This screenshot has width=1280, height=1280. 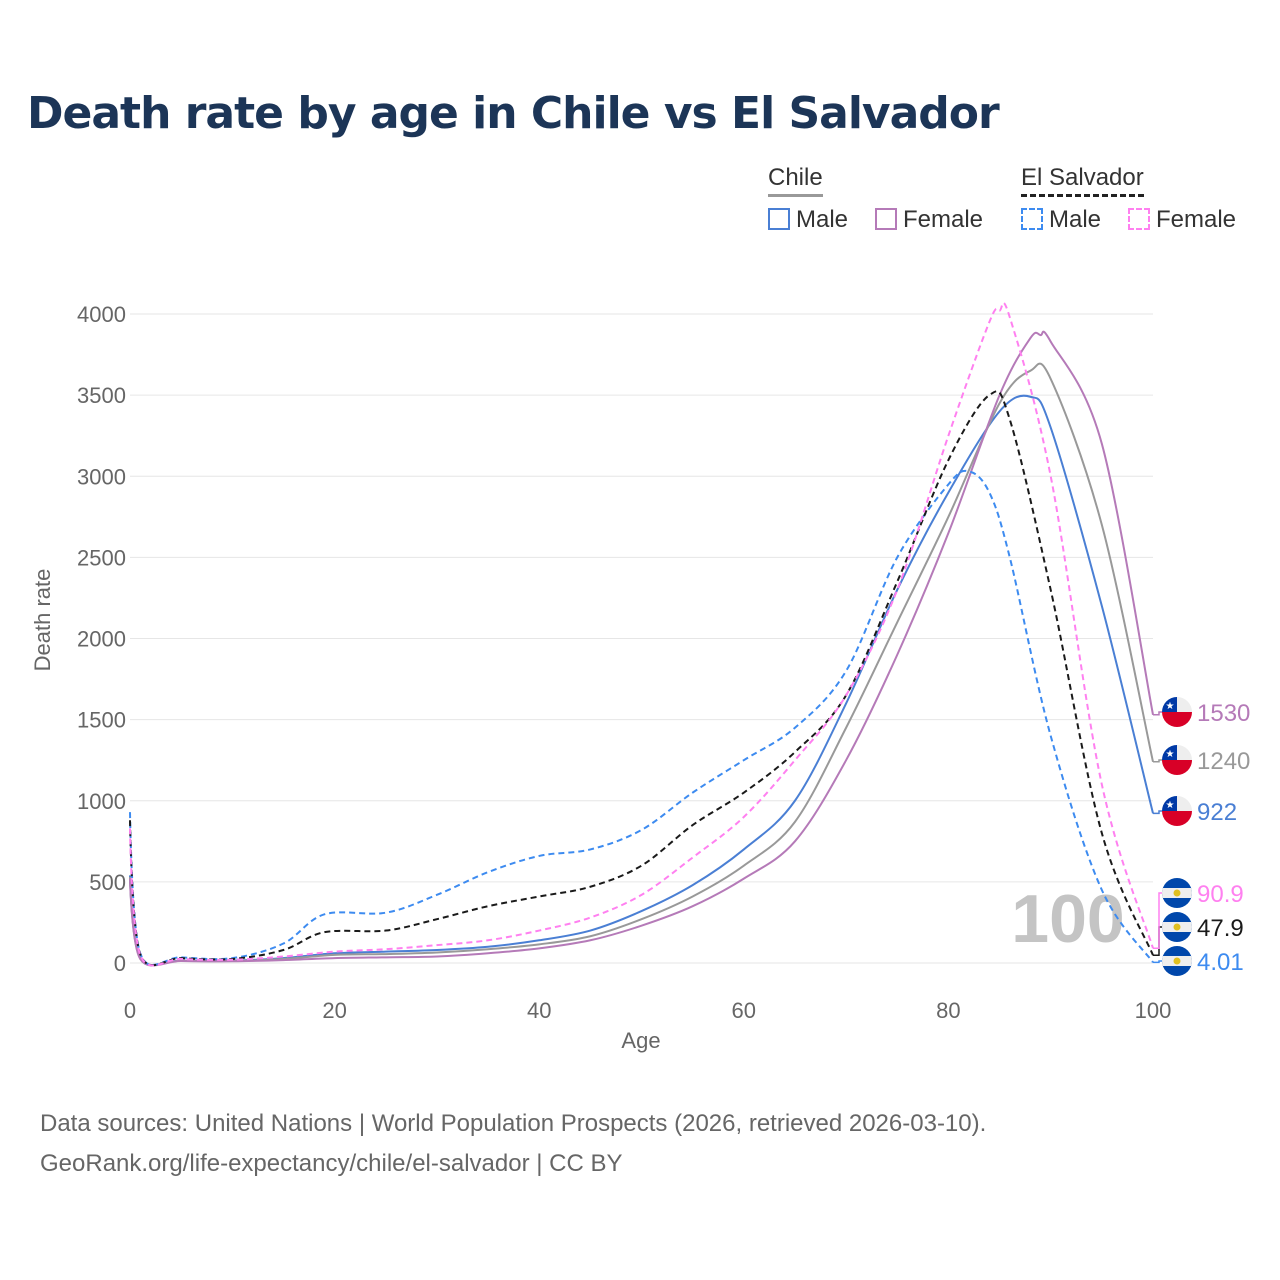 What do you see at coordinates (101, 720) in the screenshot?
I see `y-tick-label: 1500` at bounding box center [101, 720].